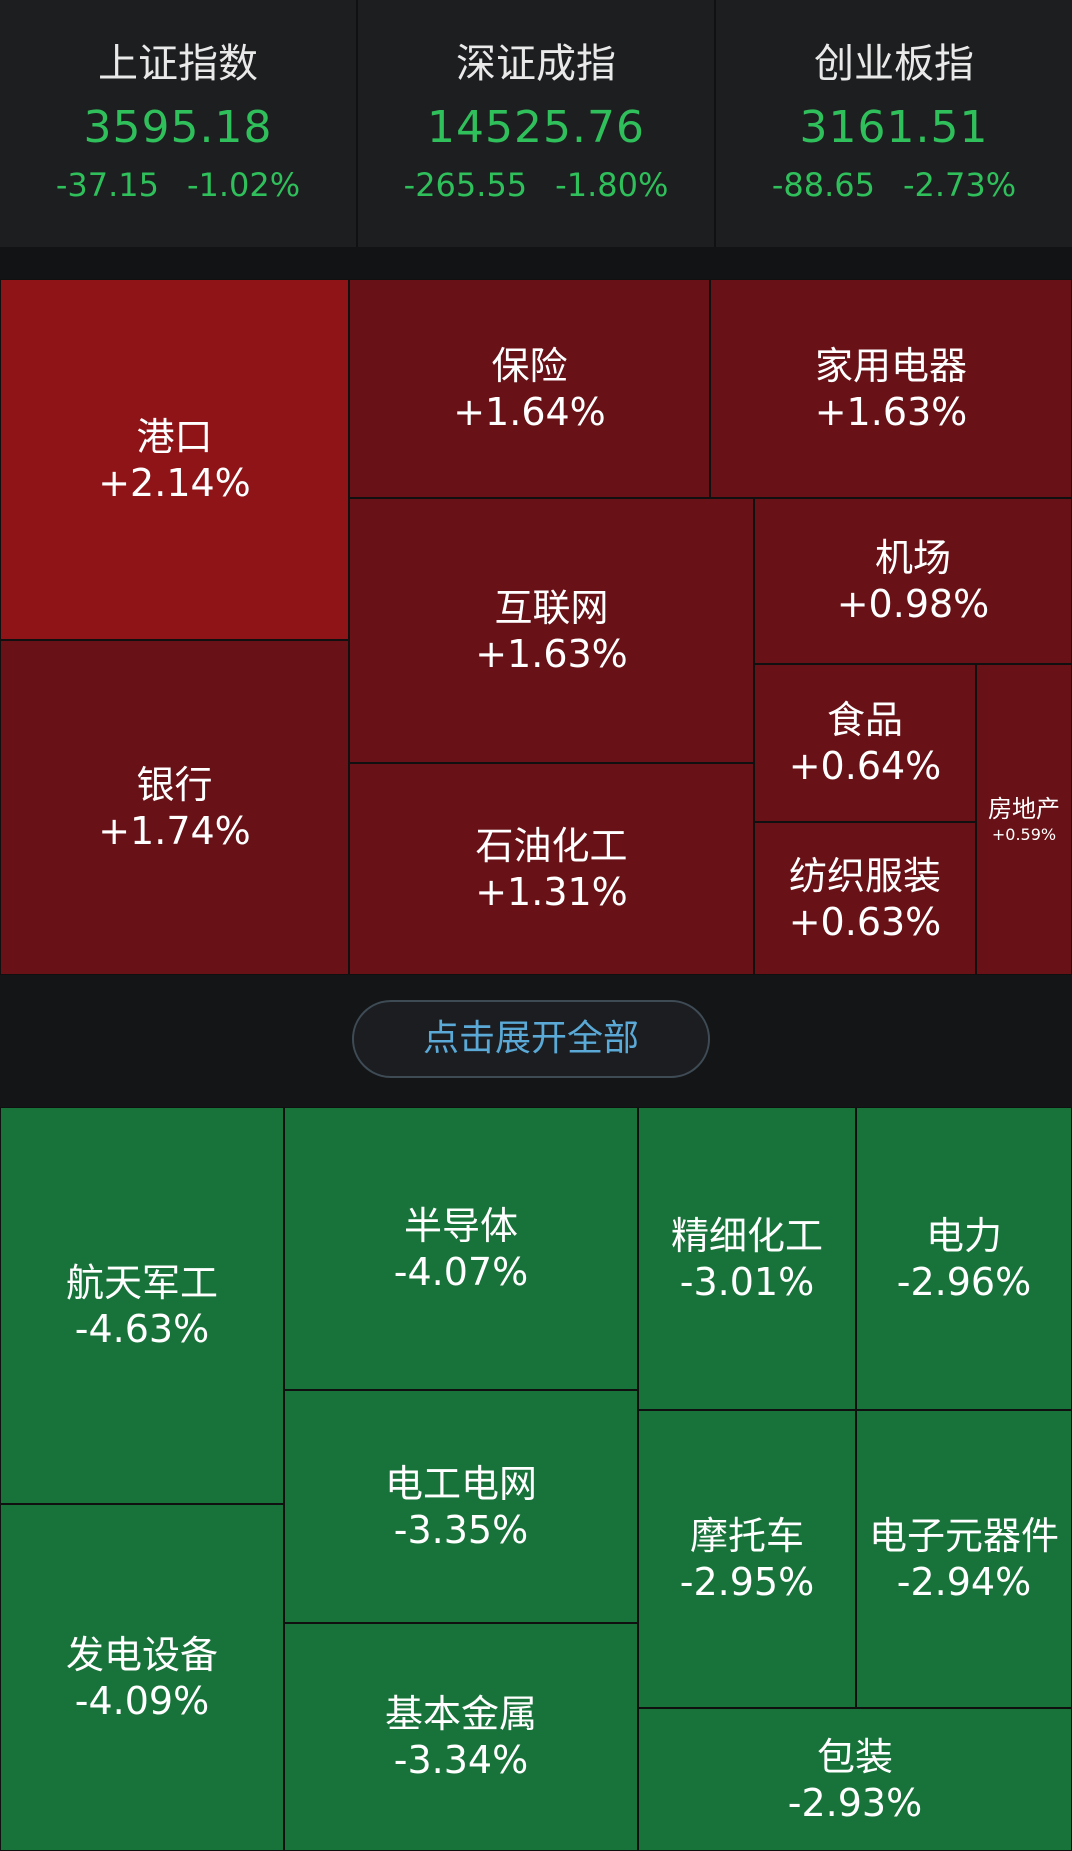 The height and width of the screenshot is (1851, 1072). What do you see at coordinates (865, 921) in the screenshot?
I see `sector-change: +0.63%` at bounding box center [865, 921].